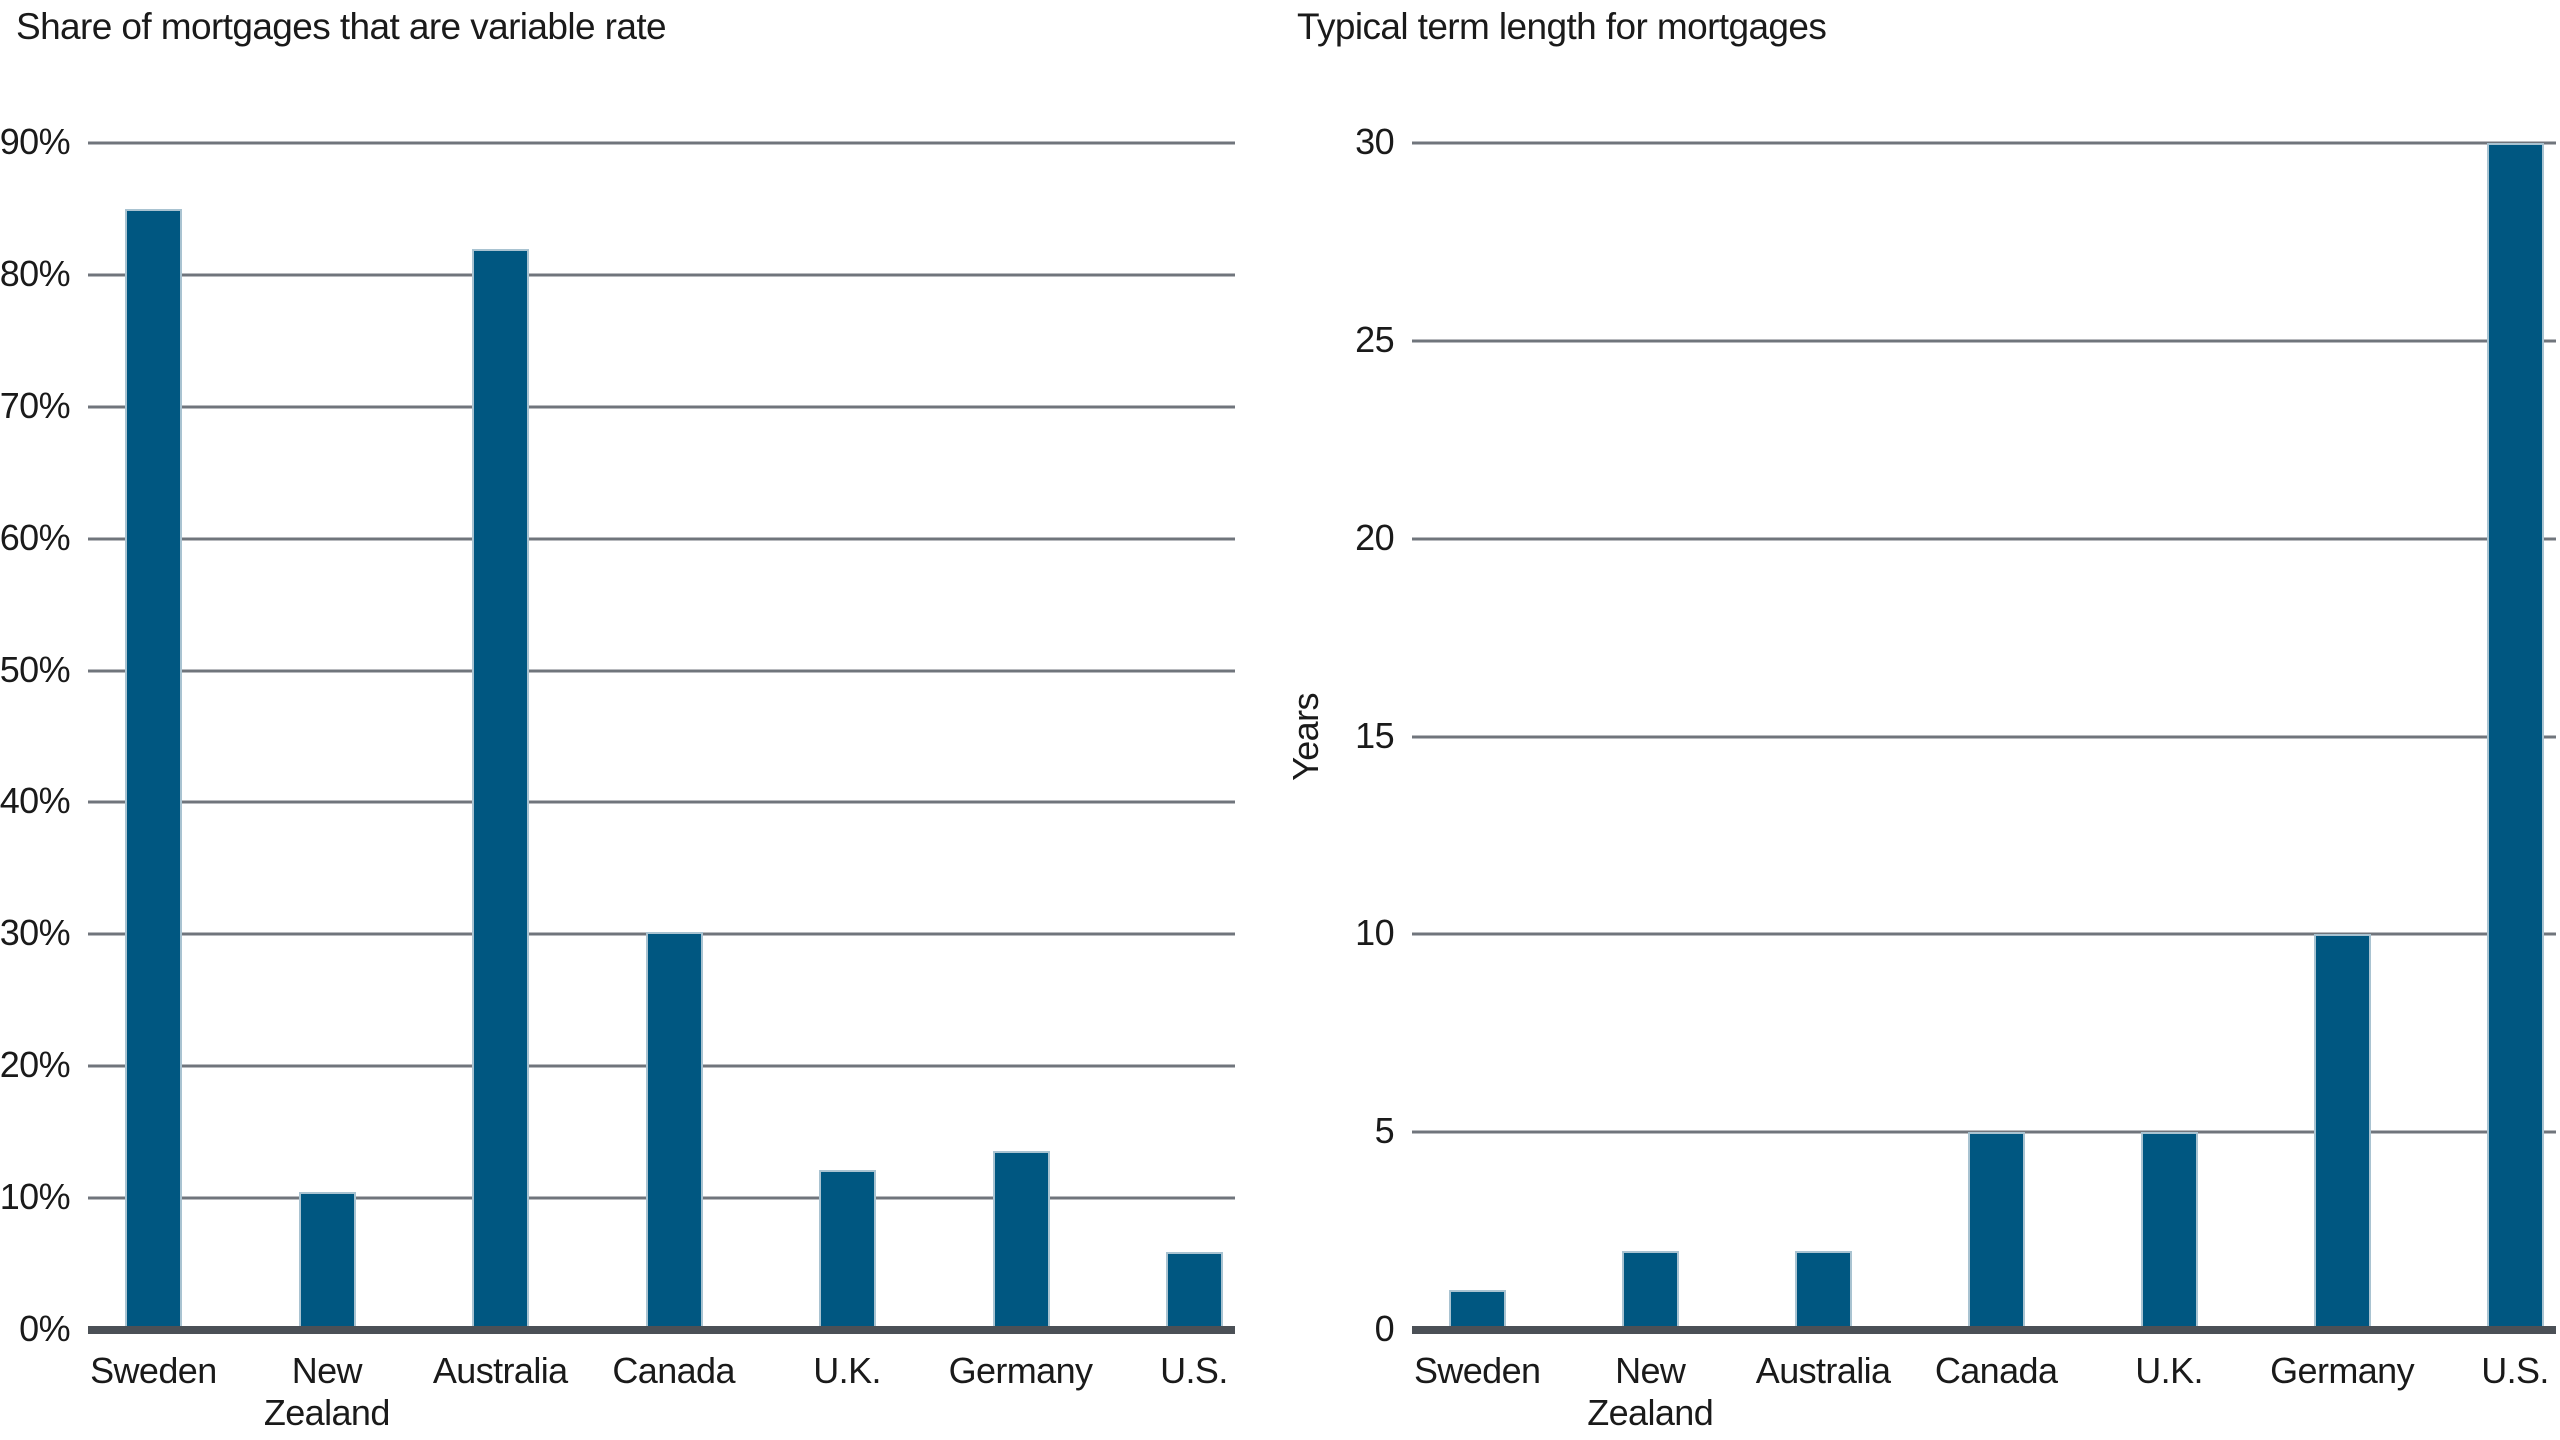  What do you see at coordinates (35, 537) in the screenshot?
I see `y-tick-label: 60%` at bounding box center [35, 537].